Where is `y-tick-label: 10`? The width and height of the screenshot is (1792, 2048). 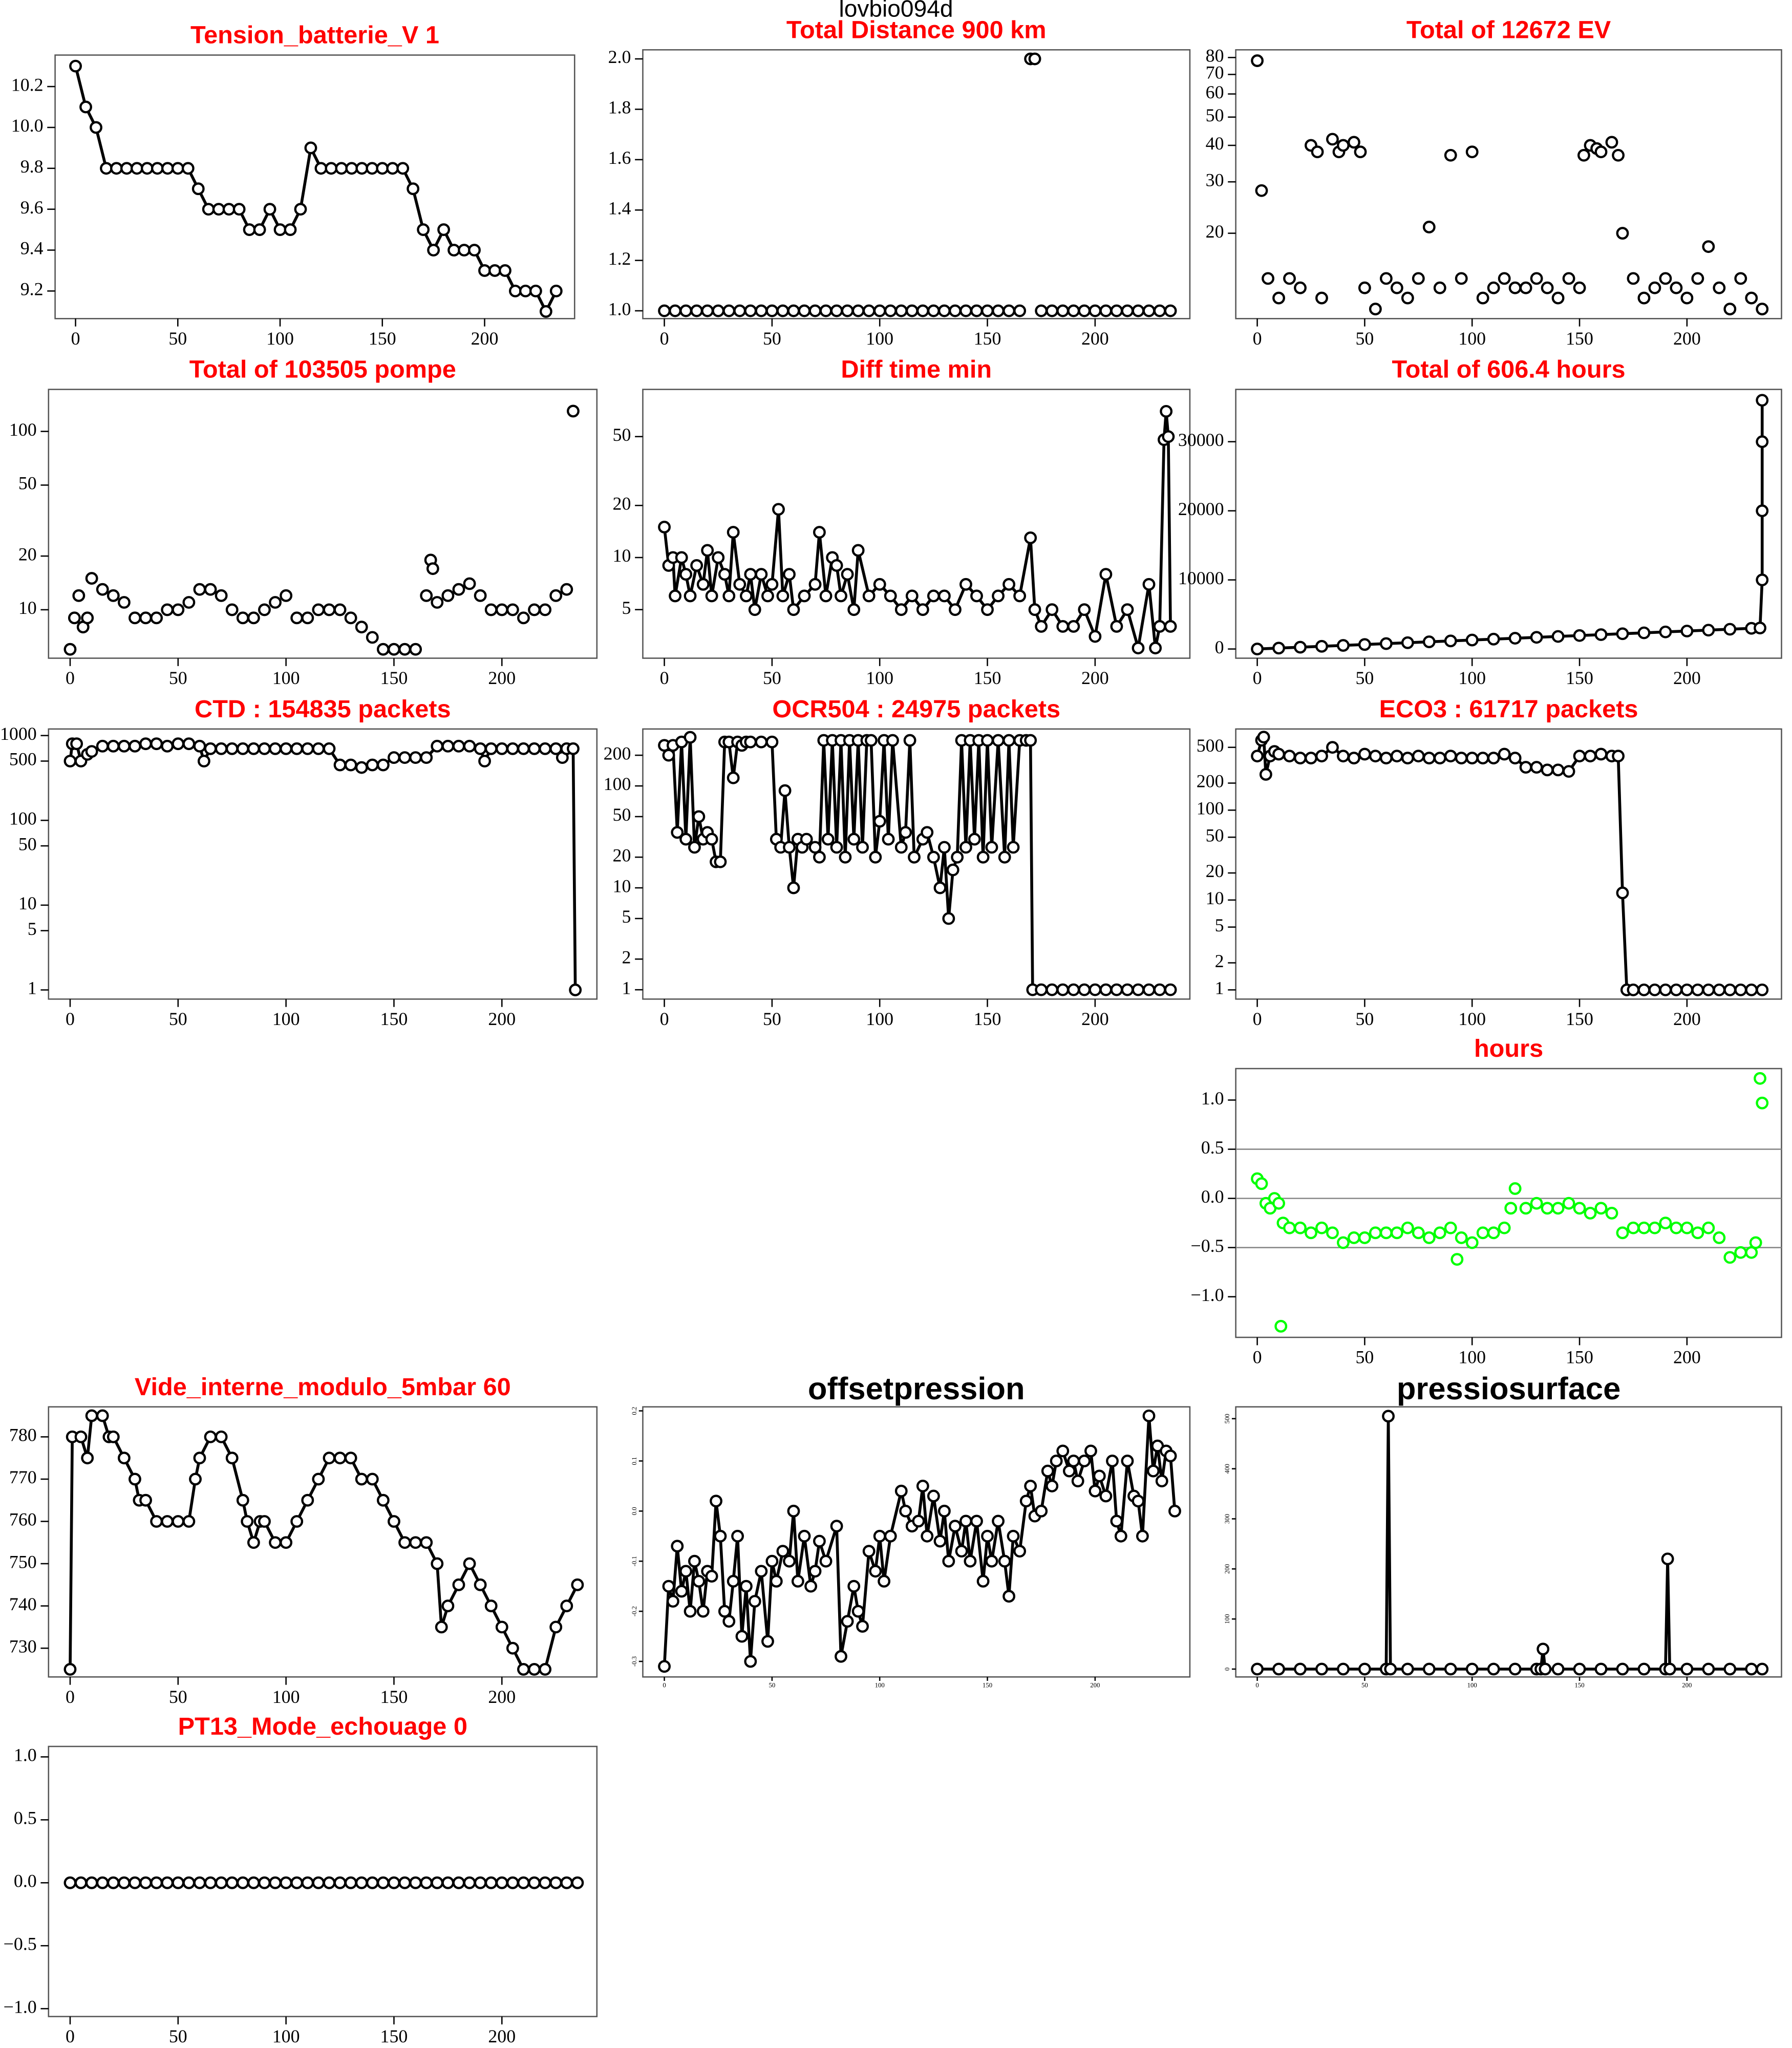 y-tick-label: 10 is located at coordinates (27, 608).